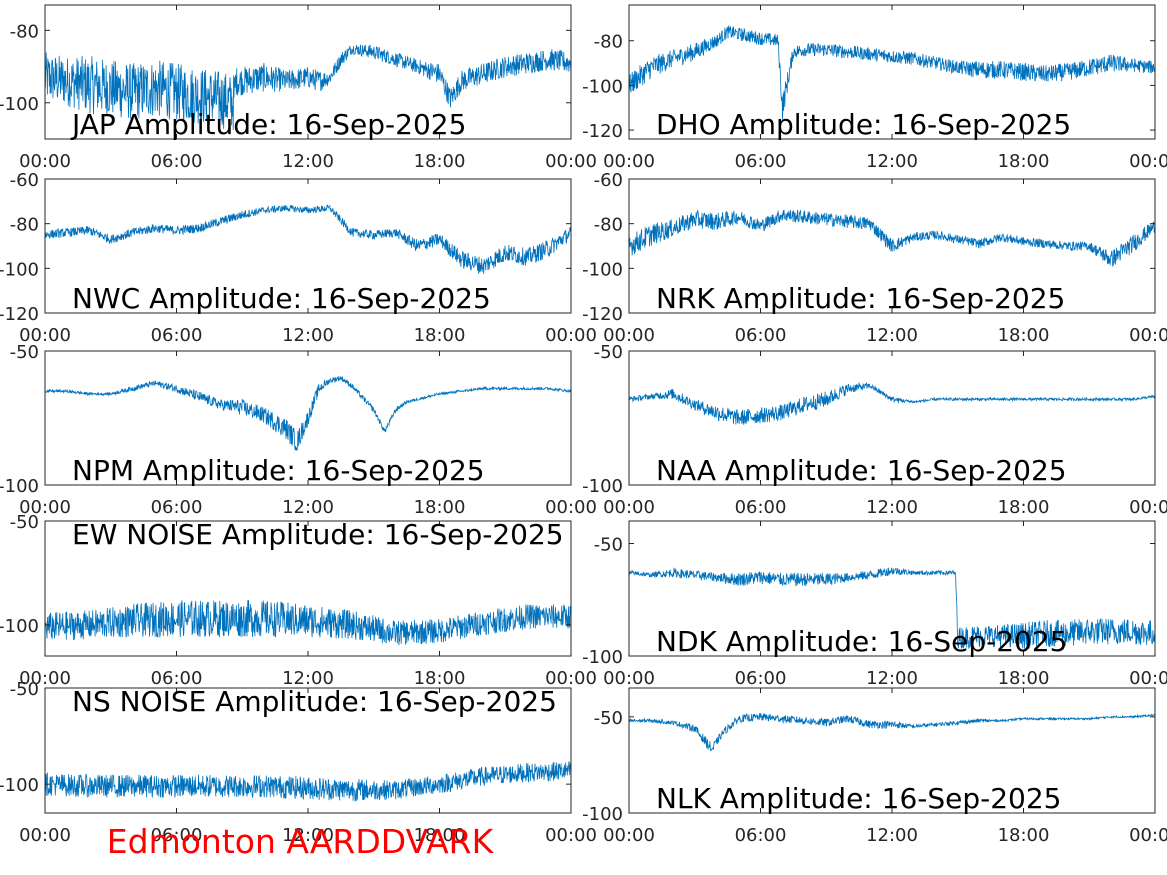 The height and width of the screenshot is (875, 1167). What do you see at coordinates (314, 701) in the screenshot?
I see `panel-title: NS NOISE Amplitude: 16-Sep-2025` at bounding box center [314, 701].